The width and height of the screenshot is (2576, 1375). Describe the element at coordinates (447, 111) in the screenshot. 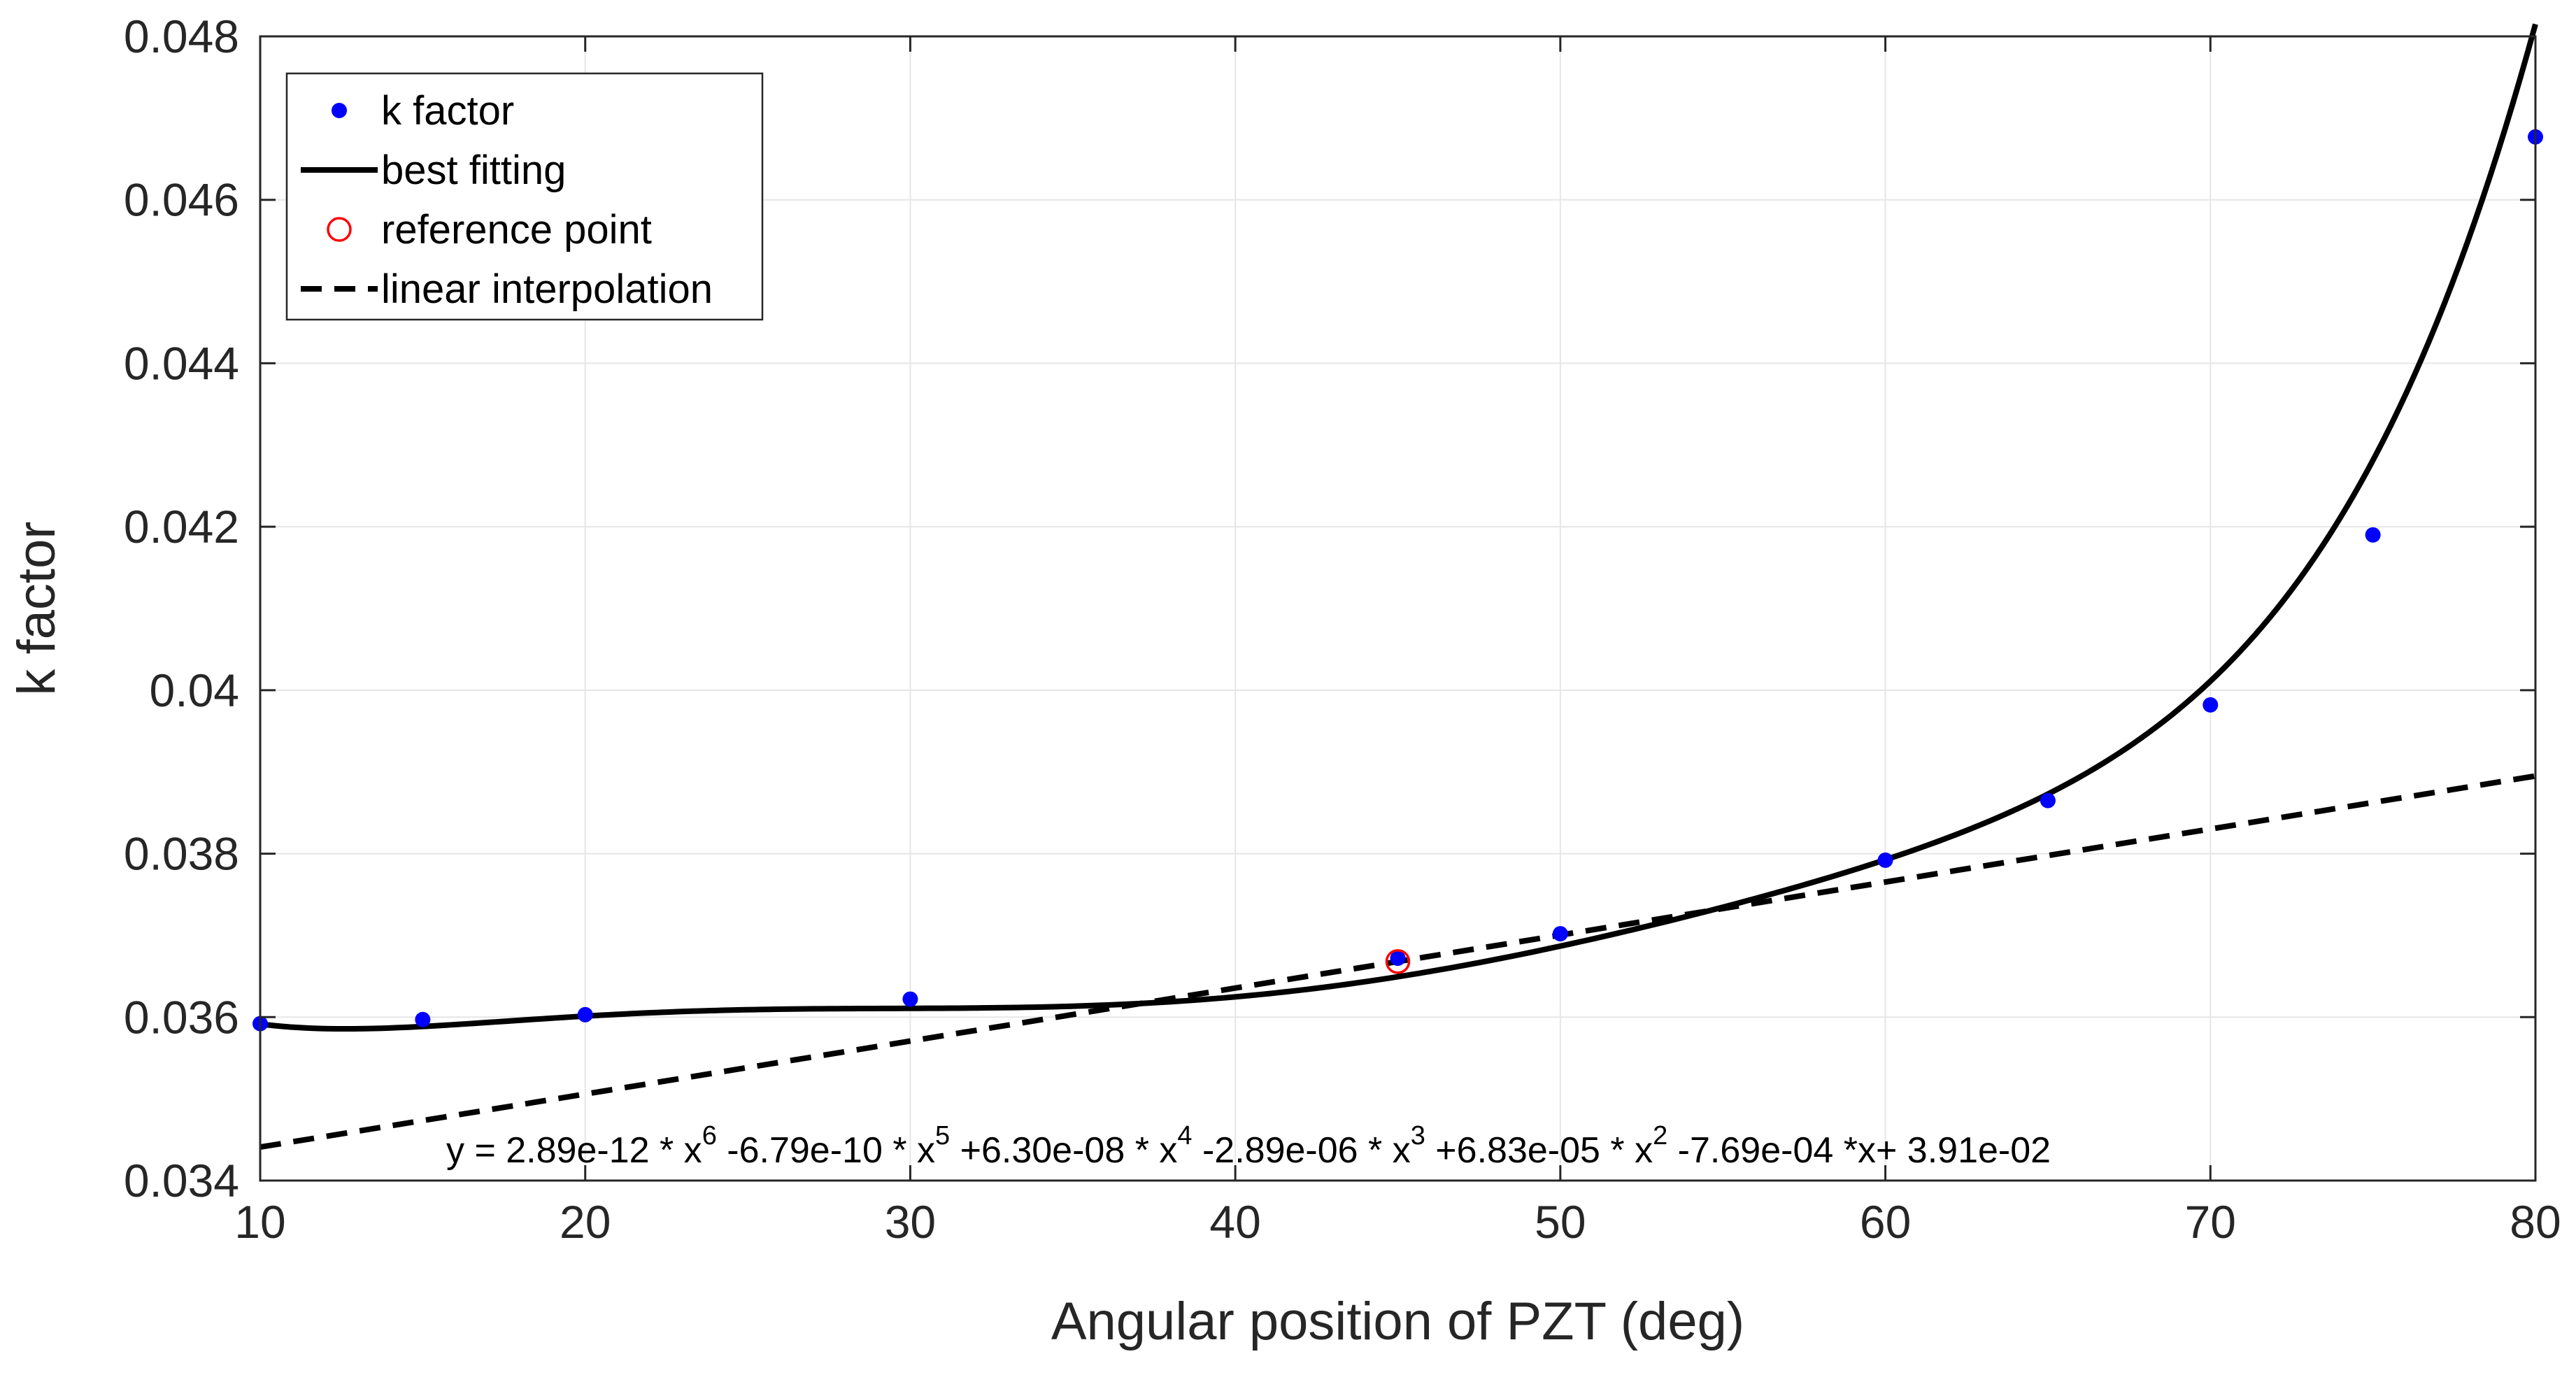

I see `legend-label: k factor` at that location.